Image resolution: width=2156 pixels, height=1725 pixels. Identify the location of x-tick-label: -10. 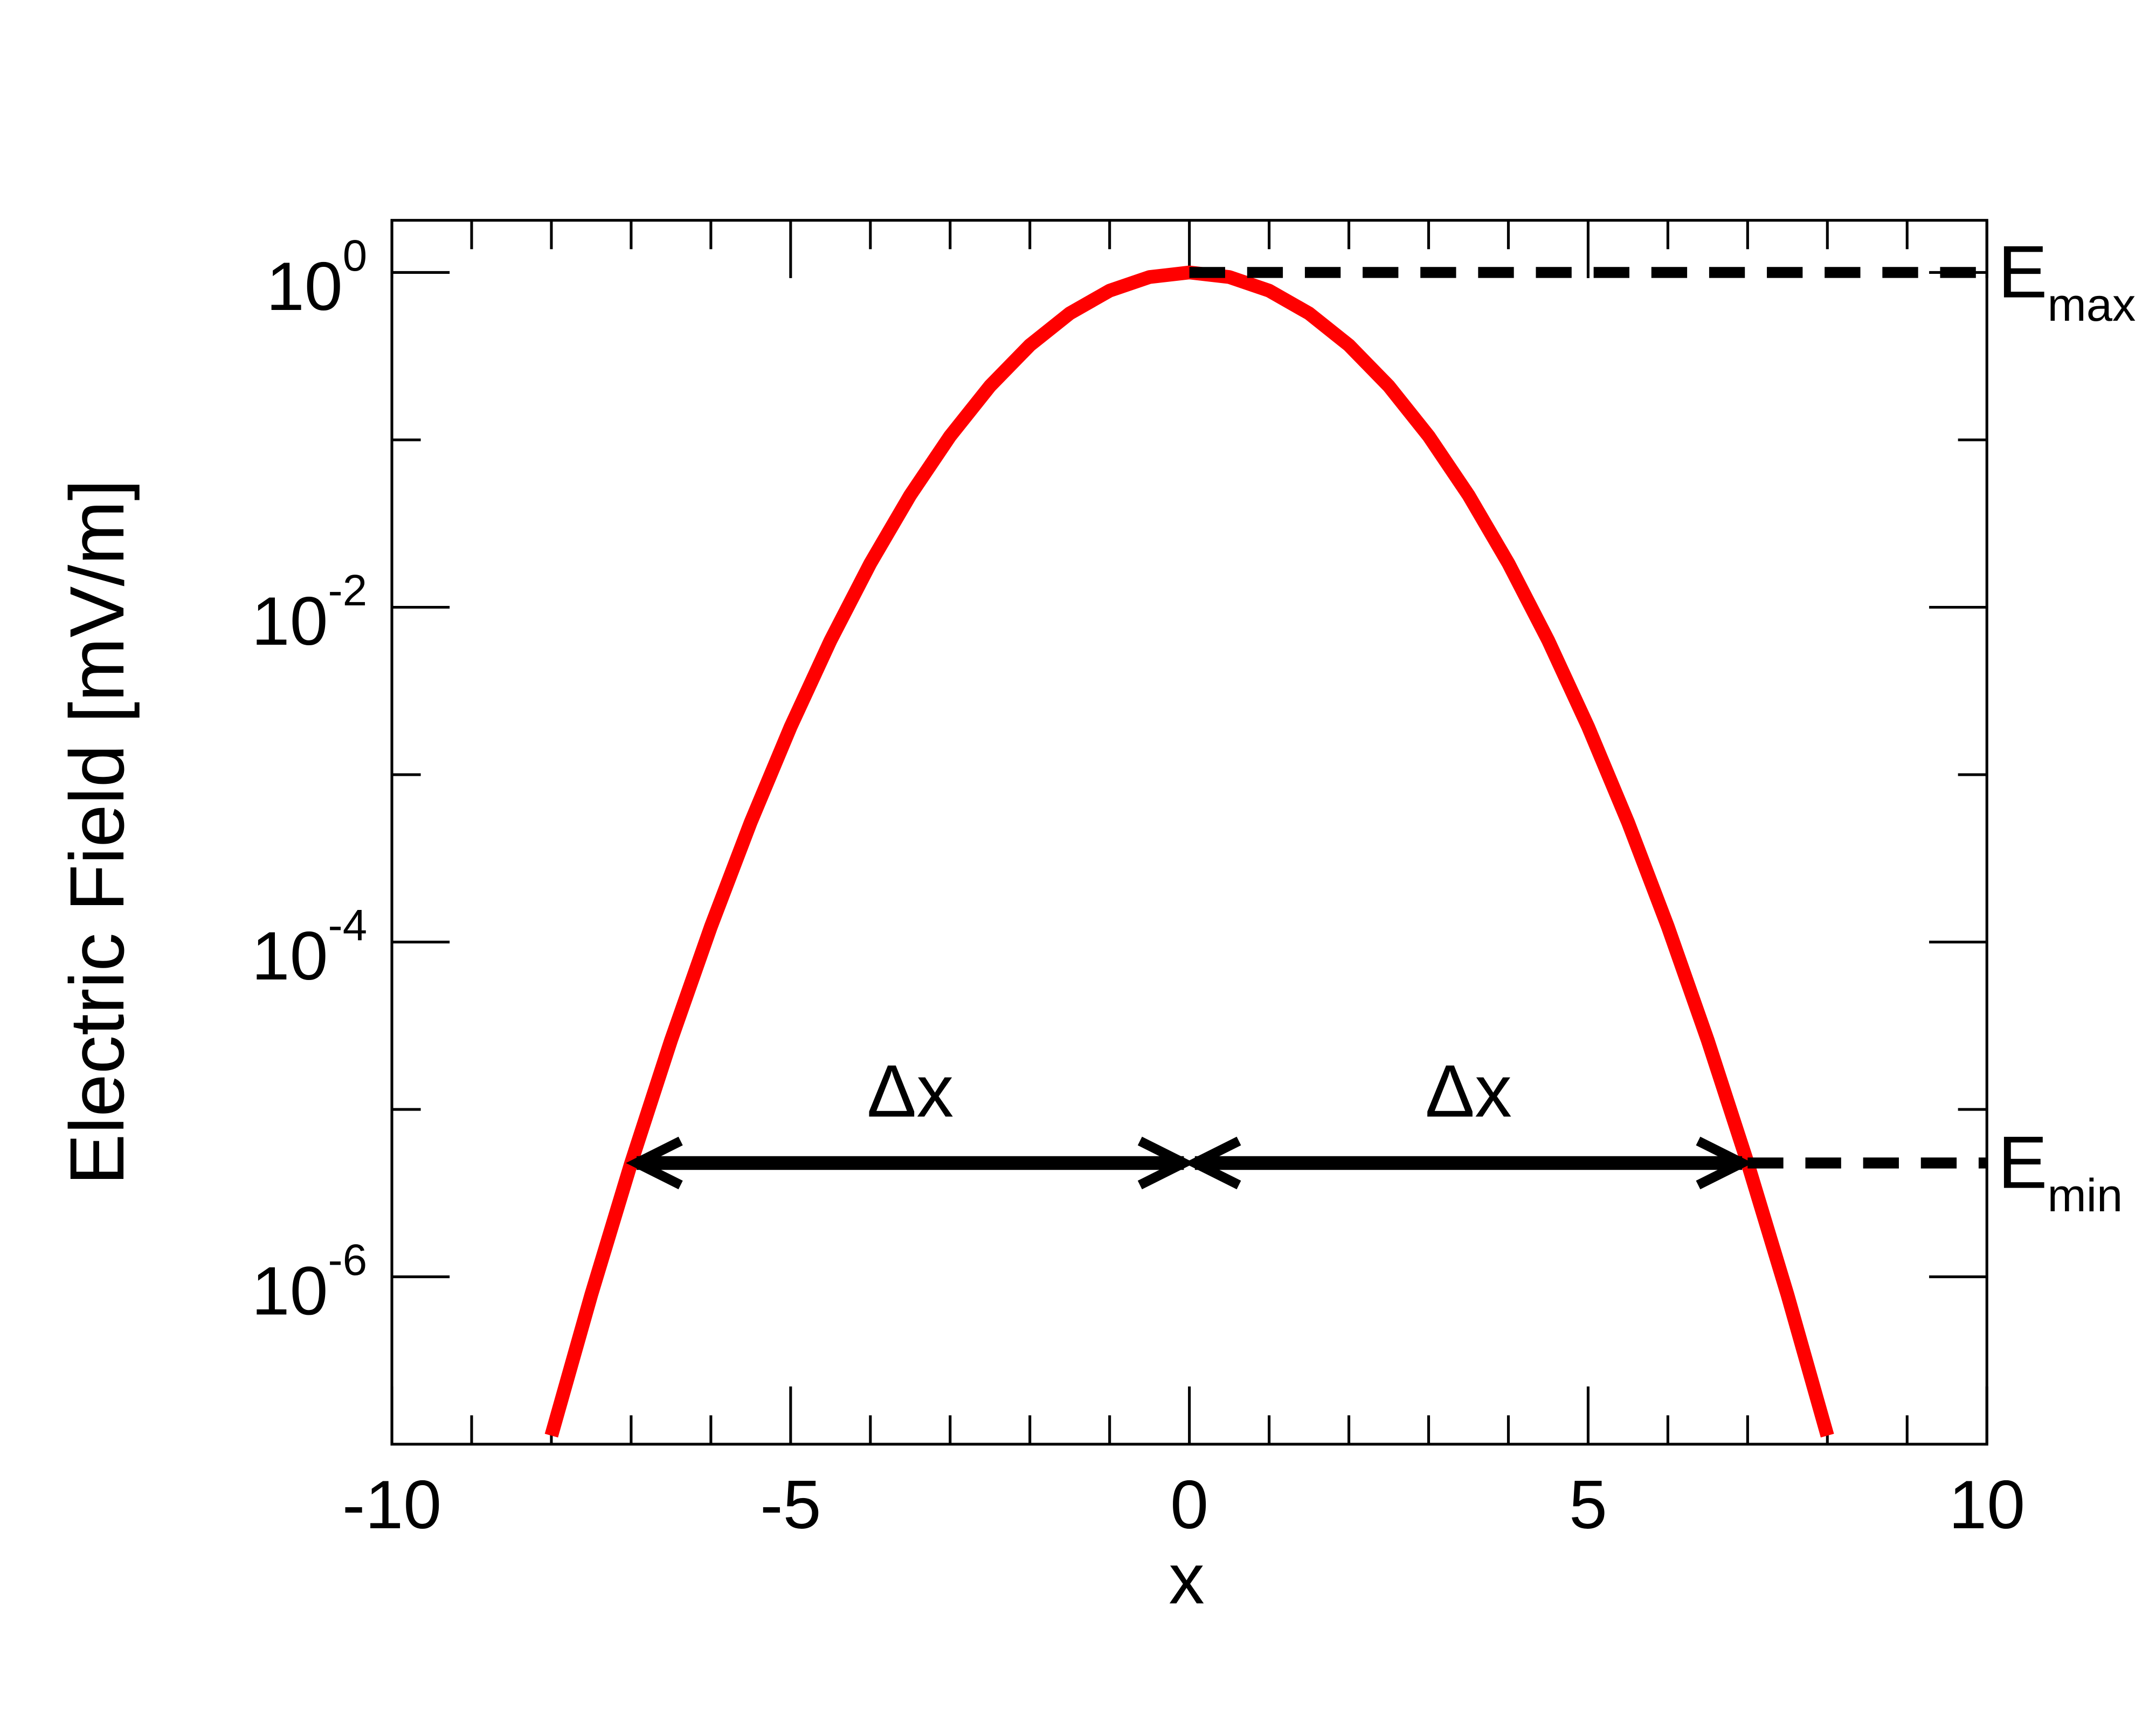
(392, 1505).